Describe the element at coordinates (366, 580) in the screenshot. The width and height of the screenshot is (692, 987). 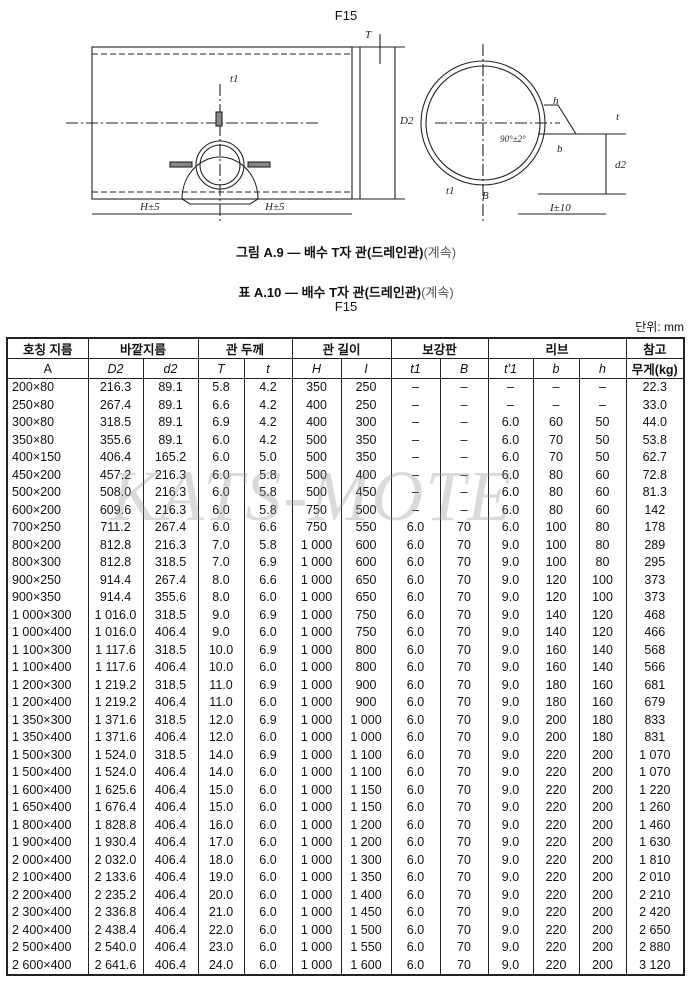
I see `table-cell: 650` at that location.